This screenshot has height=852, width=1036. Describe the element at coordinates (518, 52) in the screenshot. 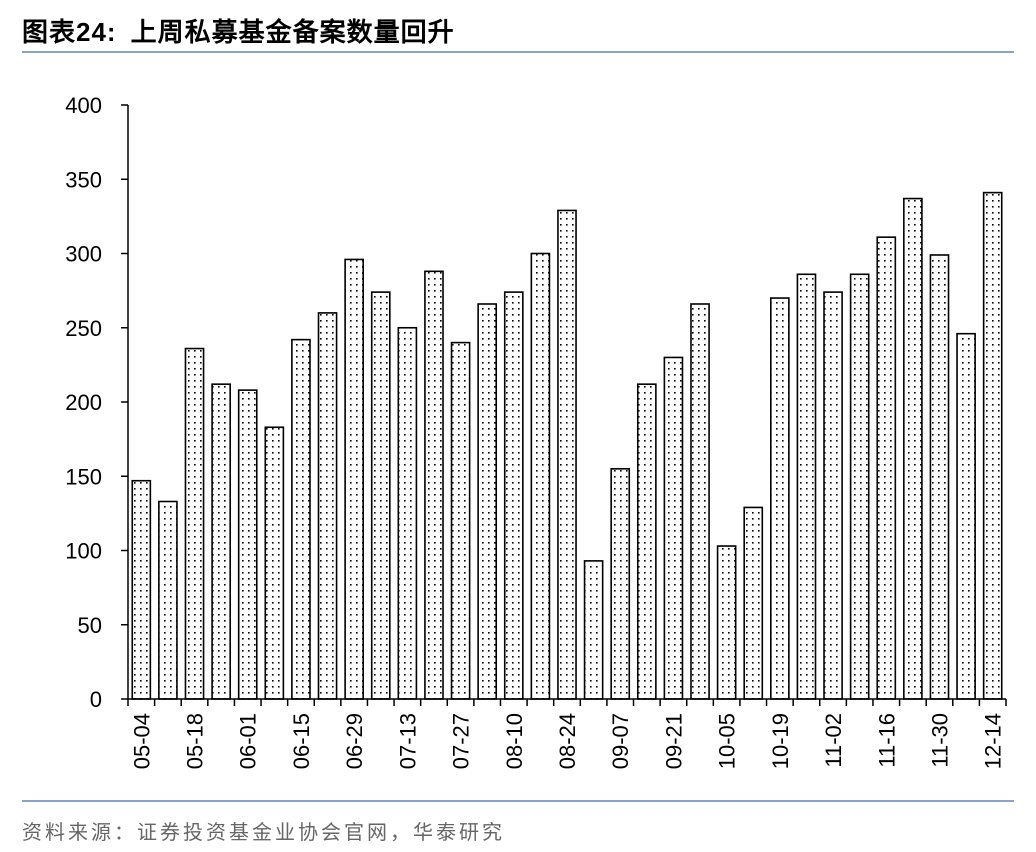

I see `title-rule` at that location.